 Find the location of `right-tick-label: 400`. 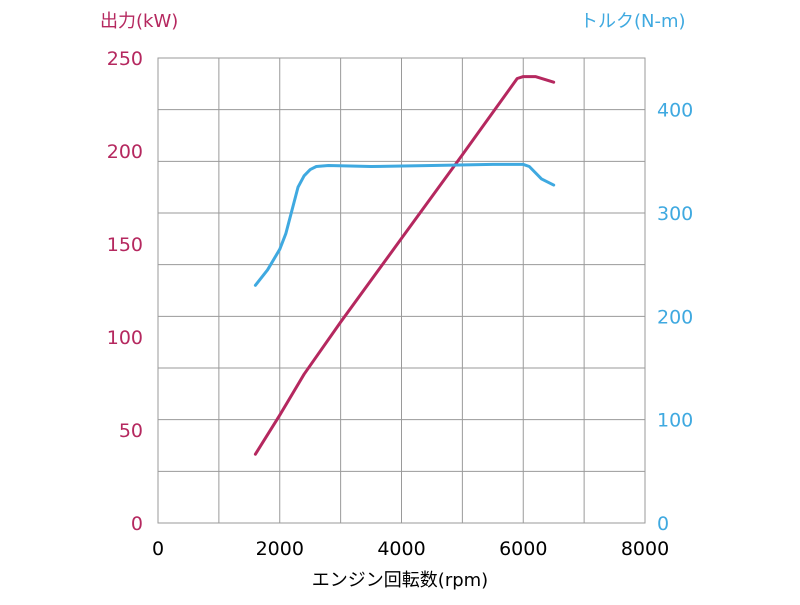

right-tick-label: 400 is located at coordinates (675, 111).